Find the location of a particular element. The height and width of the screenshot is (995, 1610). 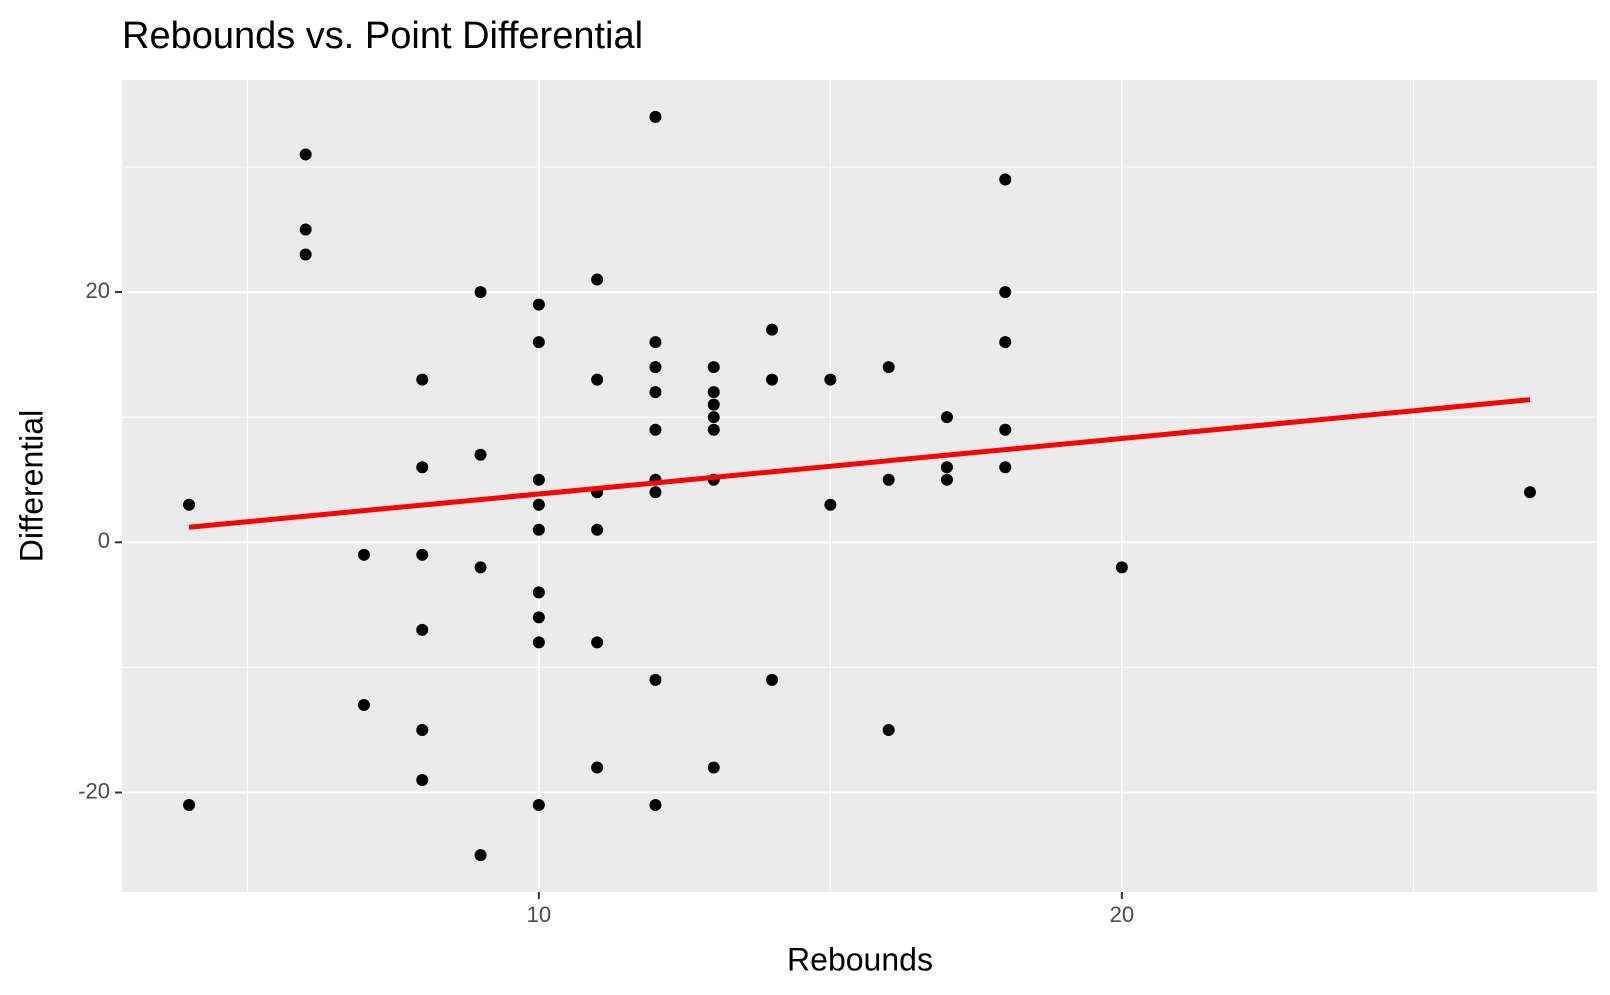

x-tick-label: 20 is located at coordinates (1122, 914).